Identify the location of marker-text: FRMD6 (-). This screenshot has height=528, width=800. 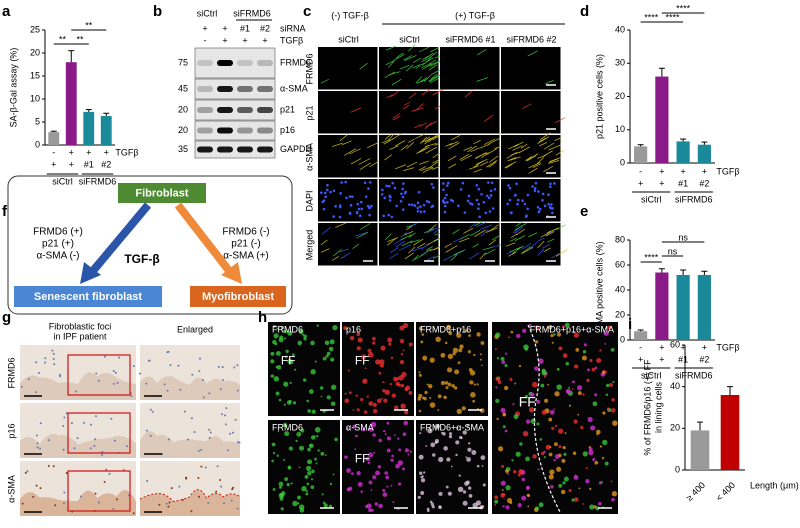
(245, 232).